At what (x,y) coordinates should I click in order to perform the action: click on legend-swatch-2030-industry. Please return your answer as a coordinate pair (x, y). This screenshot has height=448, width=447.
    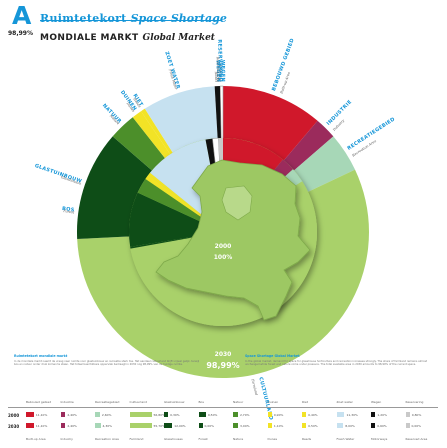
    Looking at the image, I should click on (63, 425).